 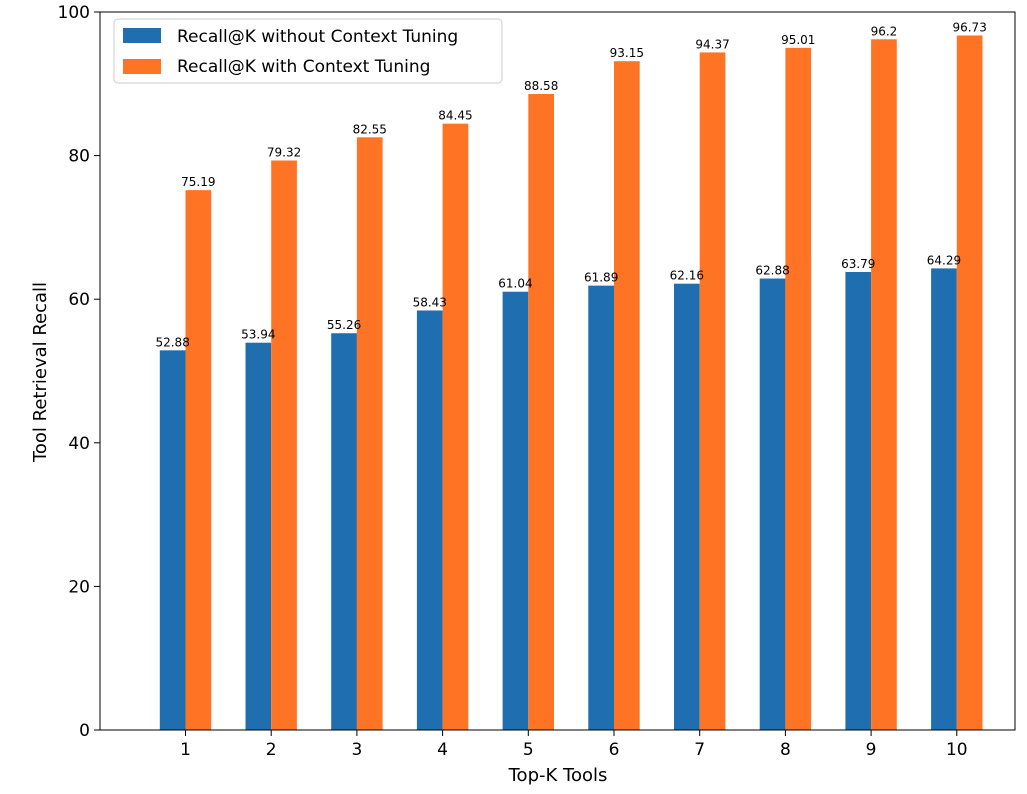 I want to click on x-tick-label: 3, so click(x=356, y=750).